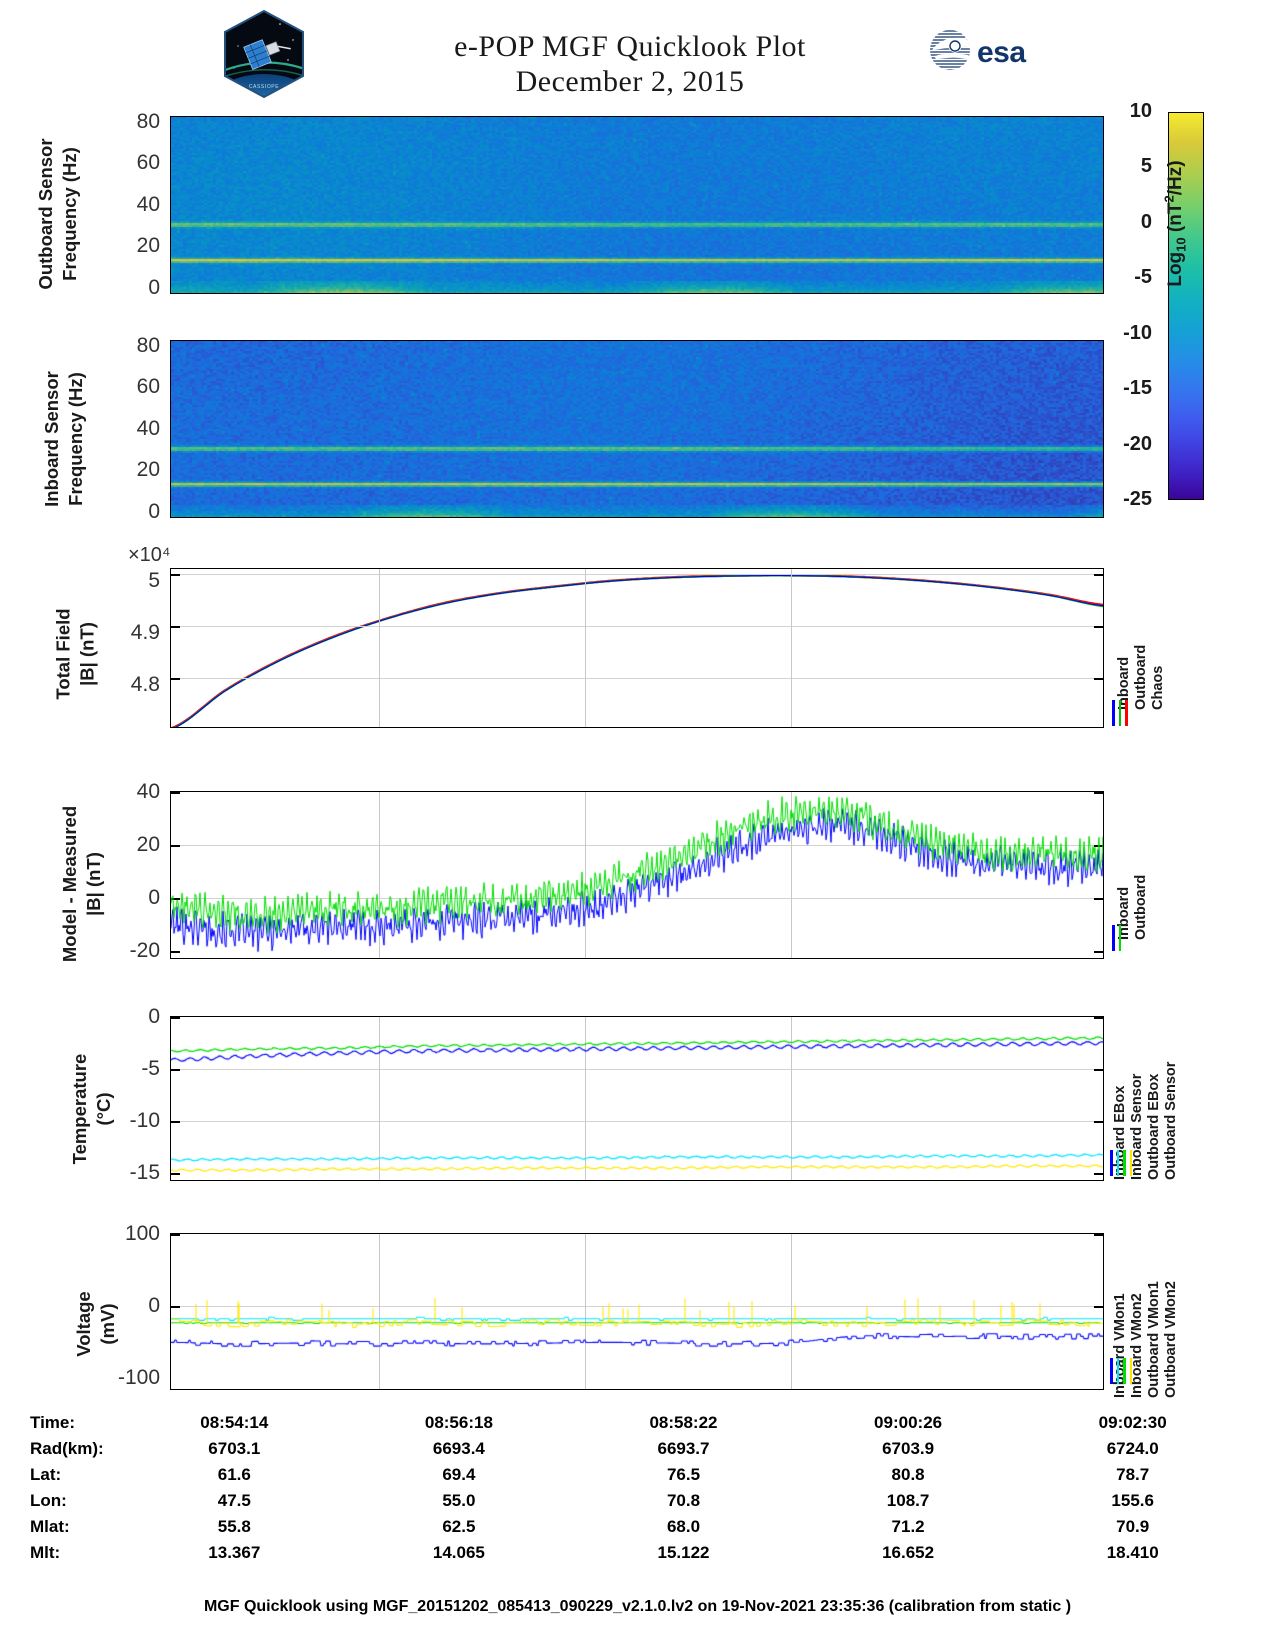 This screenshot has width=1275, height=1650. Describe the element at coordinates (683, 1526) in the screenshot. I see `table-cell: 68.0` at that location.